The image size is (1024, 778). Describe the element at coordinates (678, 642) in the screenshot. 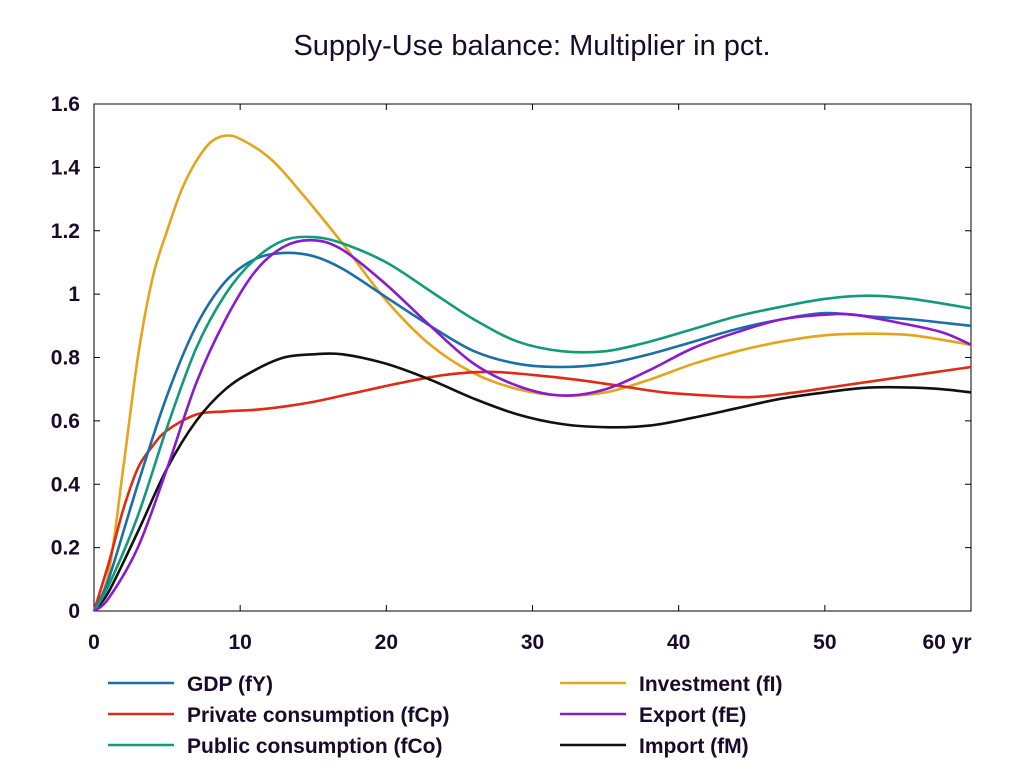

I see `x-tick-label: 40` at that location.